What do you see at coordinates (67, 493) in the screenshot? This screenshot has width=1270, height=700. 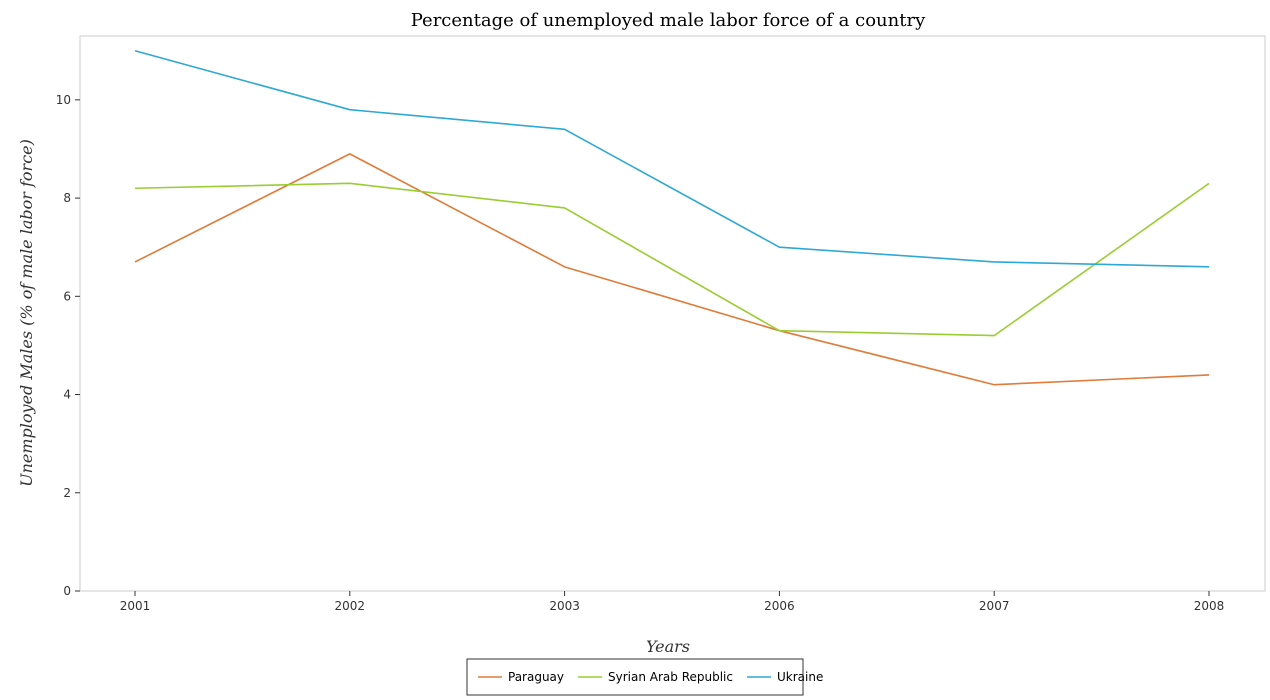 I see `y-tick-label: 2` at bounding box center [67, 493].